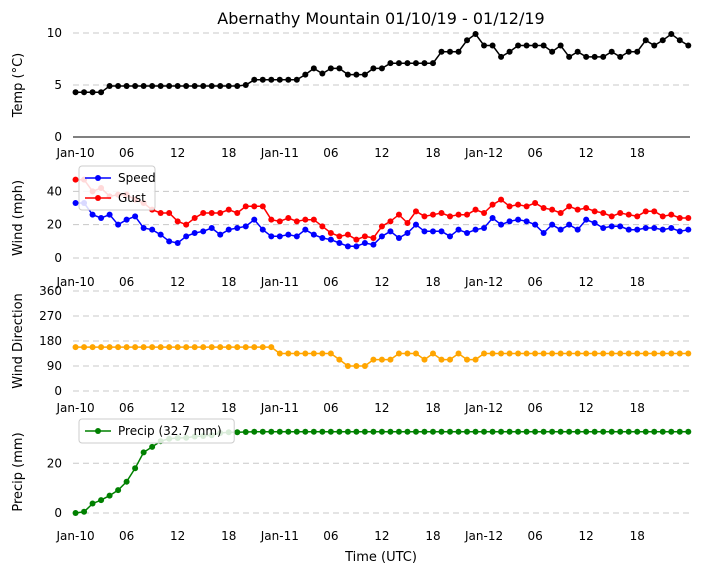 This screenshot has width=704, height=573. What do you see at coordinates (279, 408) in the screenshot?
I see `x-tick-label-wind_direction: Jan-11` at bounding box center [279, 408].